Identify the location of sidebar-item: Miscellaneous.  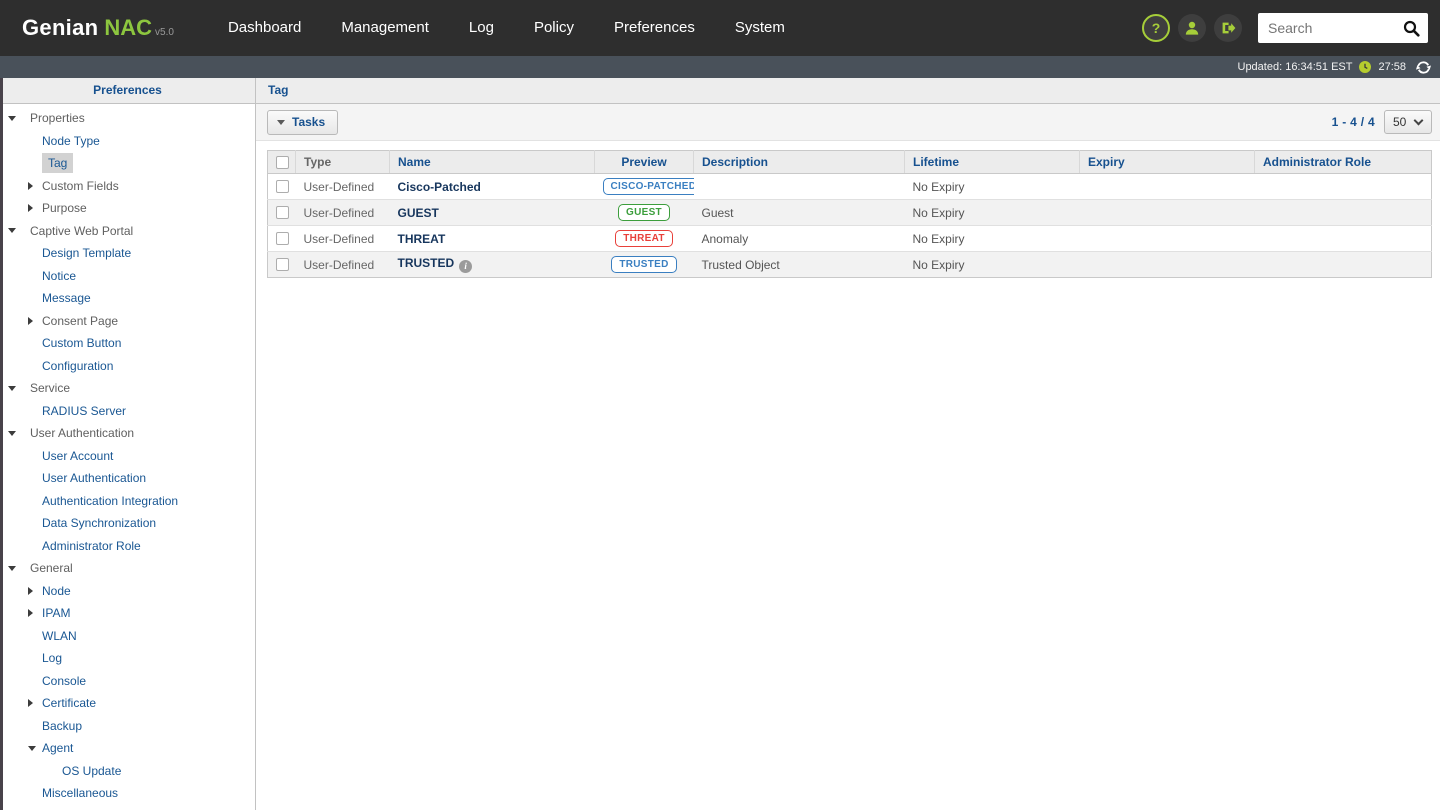
(127, 793).